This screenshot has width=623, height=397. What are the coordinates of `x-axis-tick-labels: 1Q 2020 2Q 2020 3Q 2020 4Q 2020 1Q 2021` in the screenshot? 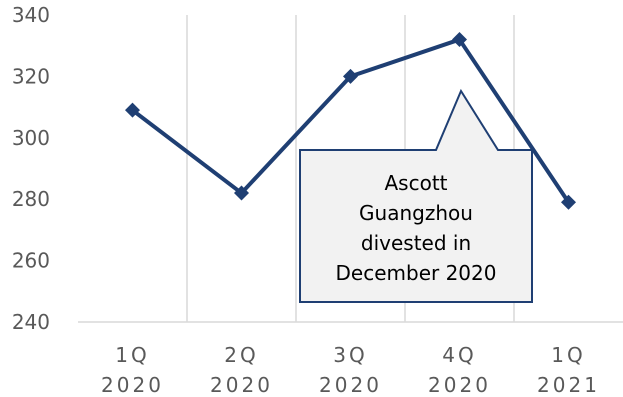 It's located at (350, 370).